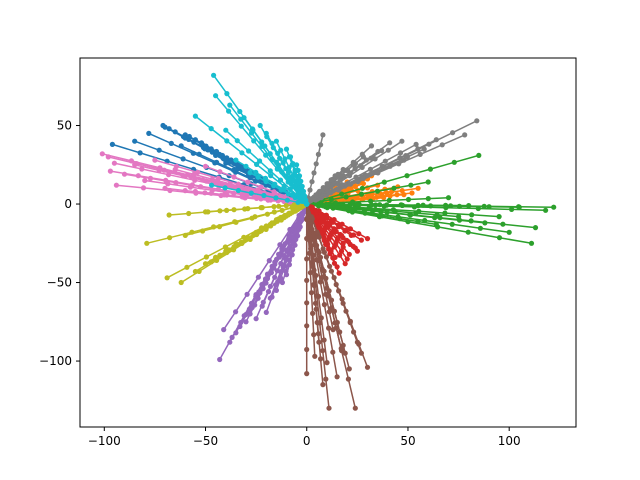 The image size is (640, 480). Describe the element at coordinates (205, 441) in the screenshot. I see `x-tick-label: −50` at that location.